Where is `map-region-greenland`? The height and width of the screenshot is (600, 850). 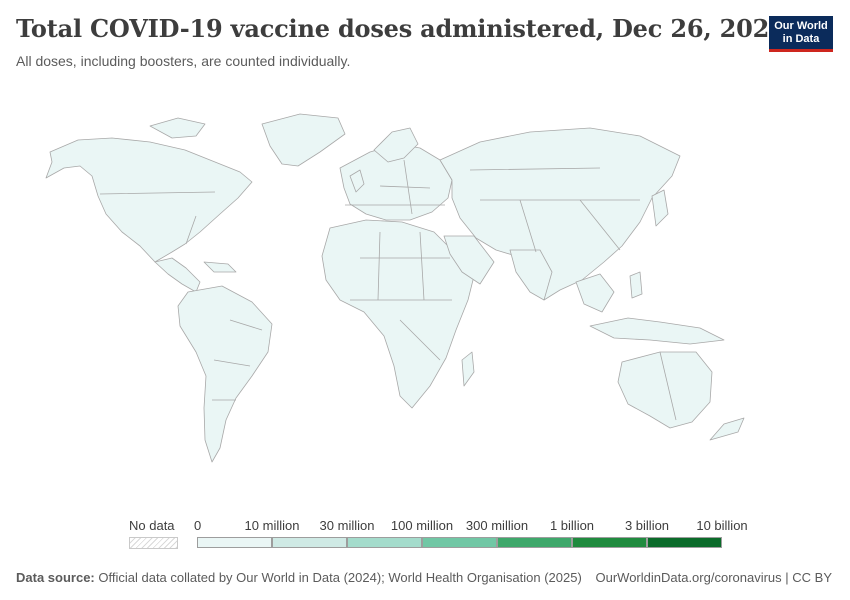
map-region-greenland is located at coordinates (303, 140).